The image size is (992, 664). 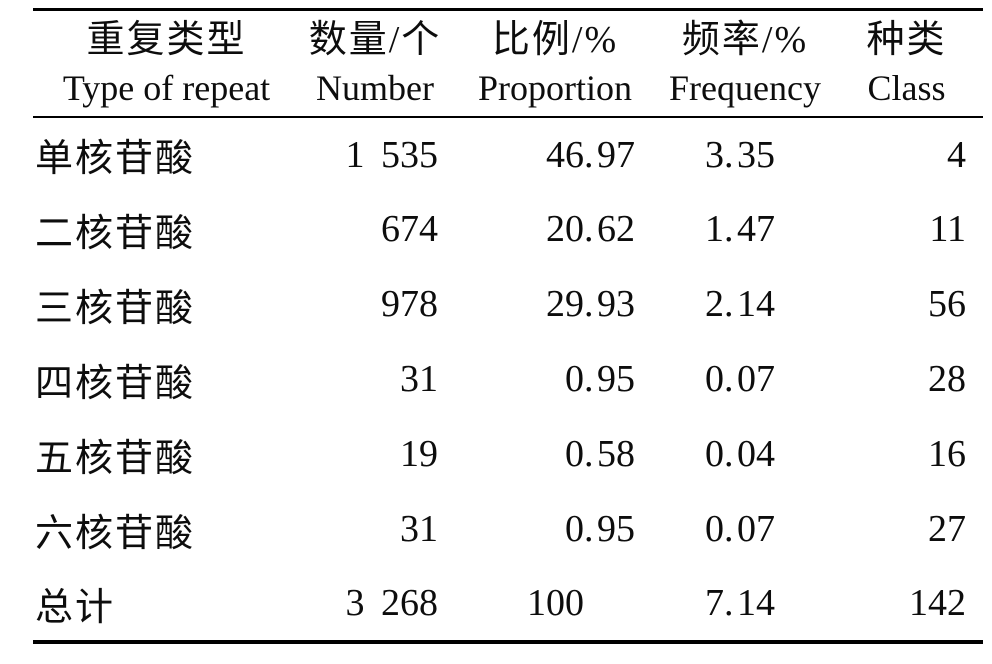 I want to click on cell-number: 1 535, so click(x=392, y=154).